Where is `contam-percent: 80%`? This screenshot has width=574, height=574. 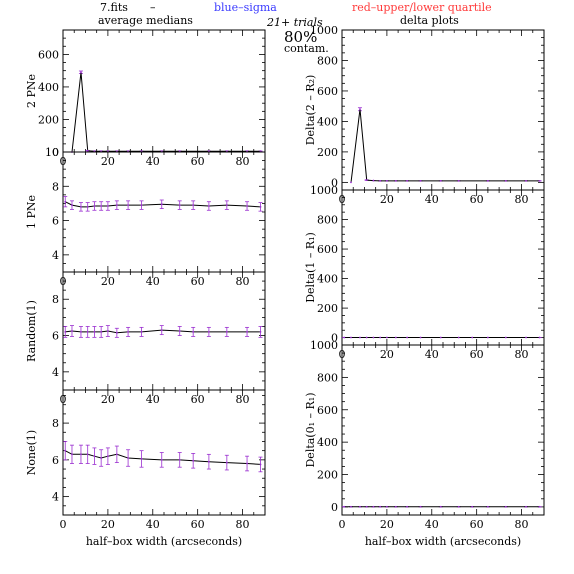 contam-percent: 80% is located at coordinates (300, 37).